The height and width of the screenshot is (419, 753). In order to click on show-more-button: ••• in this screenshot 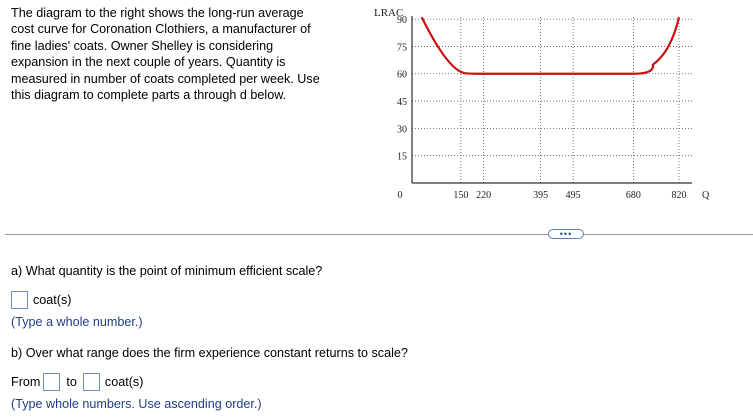, I will do `click(566, 234)`.